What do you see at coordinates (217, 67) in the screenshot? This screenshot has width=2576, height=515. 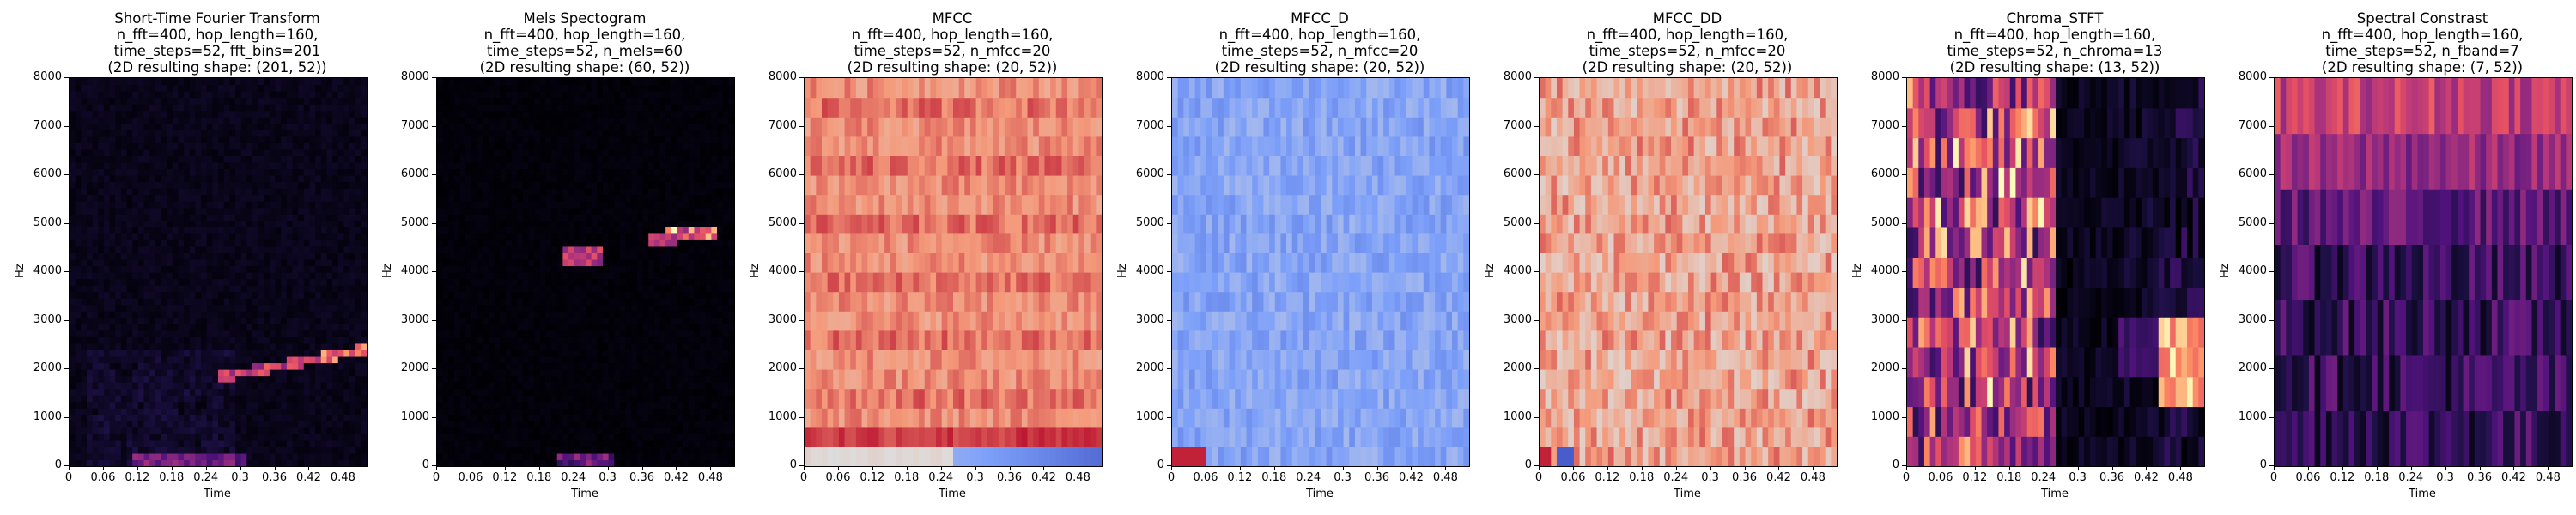 I see `chart-title-line: (2D resulting shape: (201, 52))` at bounding box center [217, 67].